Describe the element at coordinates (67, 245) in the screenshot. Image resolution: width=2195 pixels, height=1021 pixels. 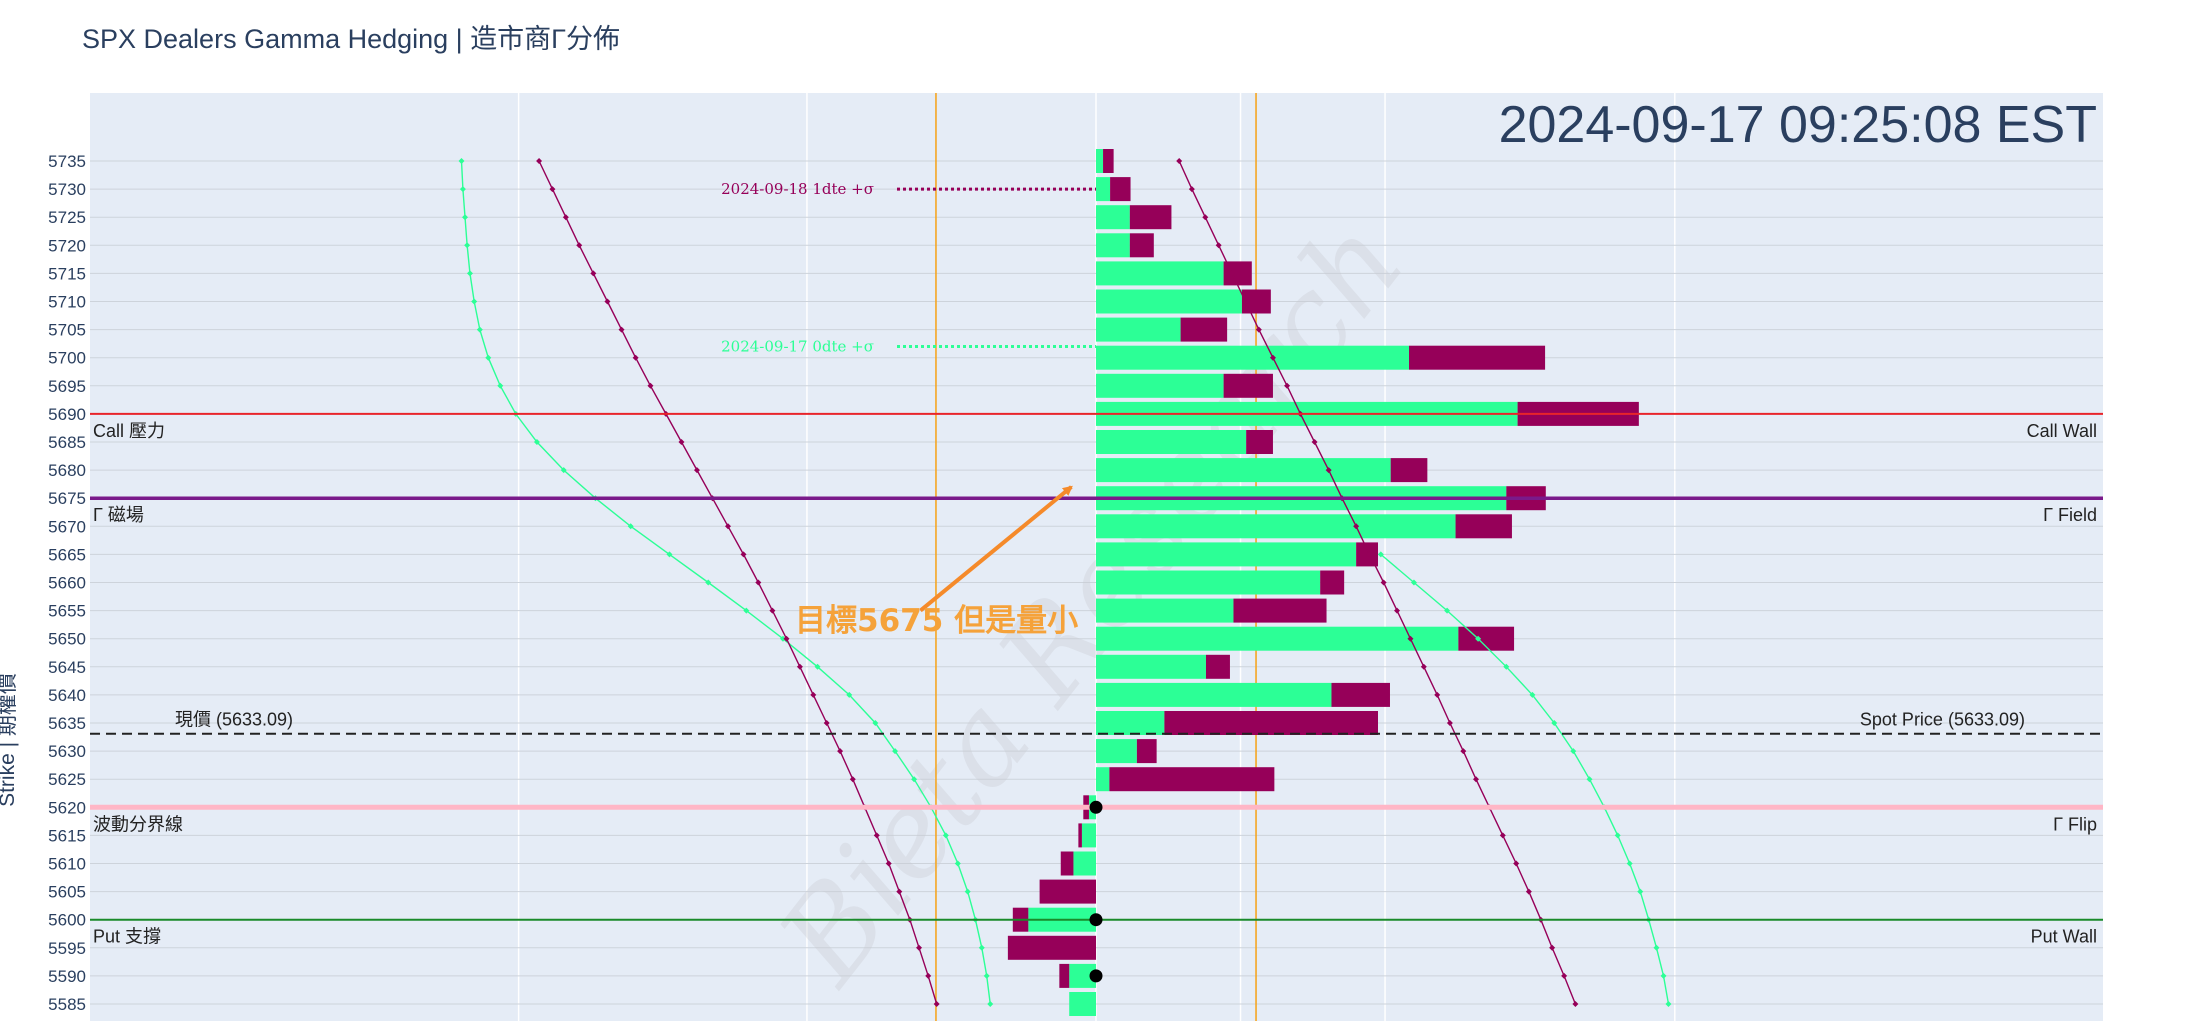
I see `y-tick-label: 5720` at that location.